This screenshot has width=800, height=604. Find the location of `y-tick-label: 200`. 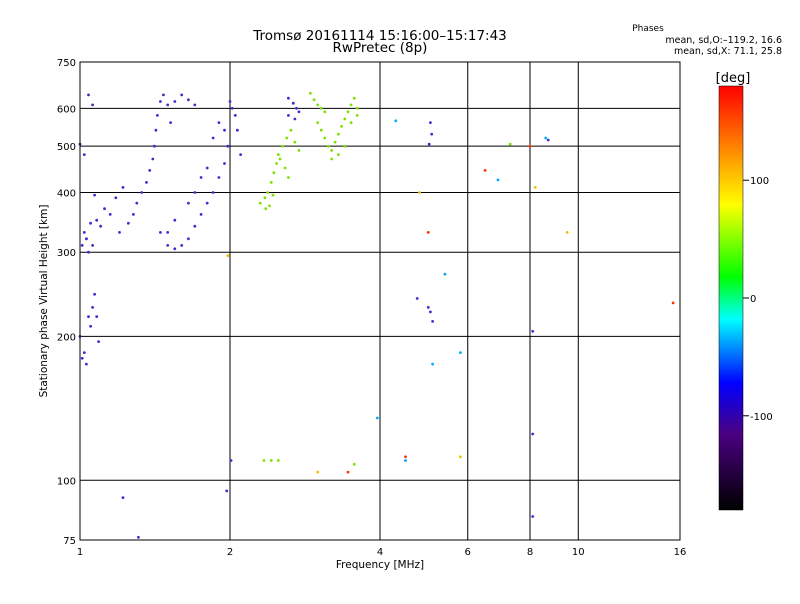

y-tick-label: 200 is located at coordinates (66, 337).